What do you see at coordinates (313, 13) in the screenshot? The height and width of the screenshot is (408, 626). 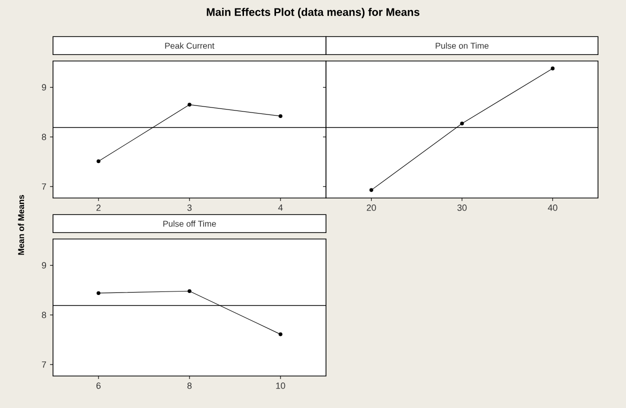 I see `chart-title: Main Effects Plot (data means) for Means` at bounding box center [313, 13].